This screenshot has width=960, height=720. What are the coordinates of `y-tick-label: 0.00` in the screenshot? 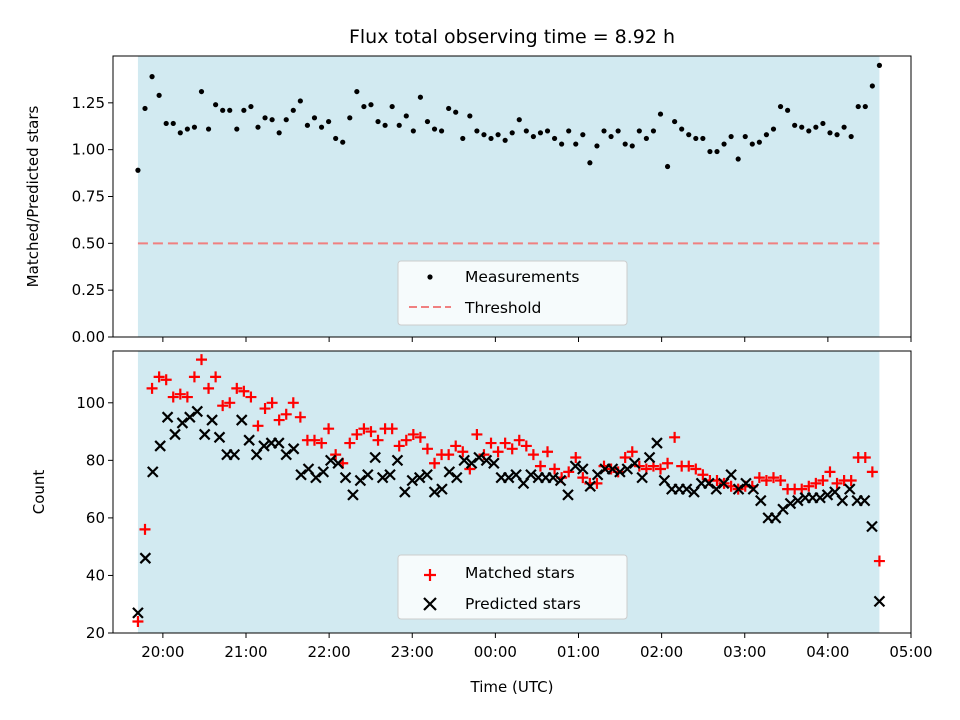 It's located at (88, 337).